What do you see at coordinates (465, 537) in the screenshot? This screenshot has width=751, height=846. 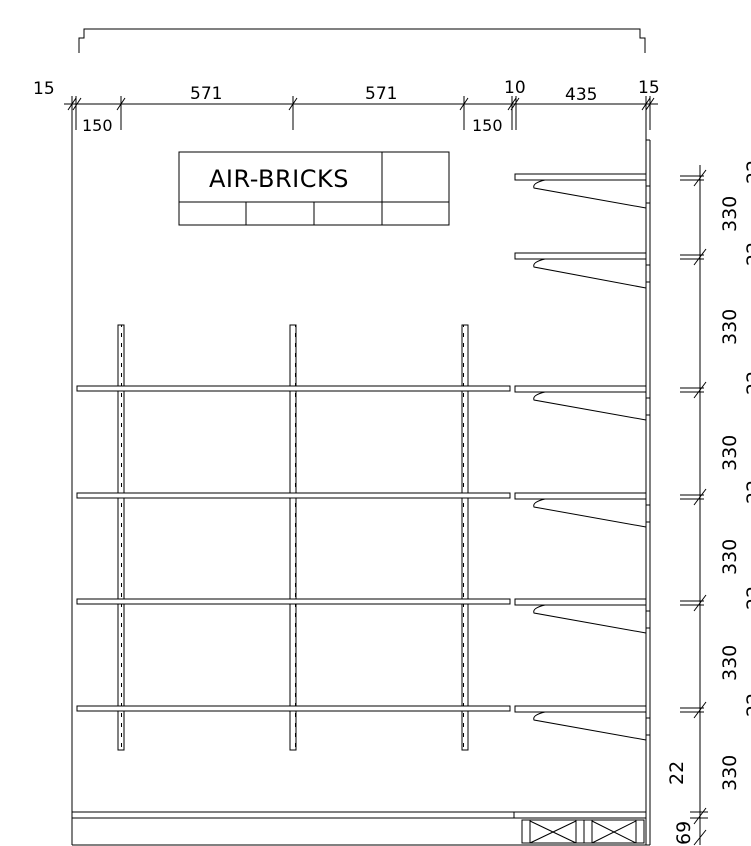 I see `upright-right` at bounding box center [465, 537].